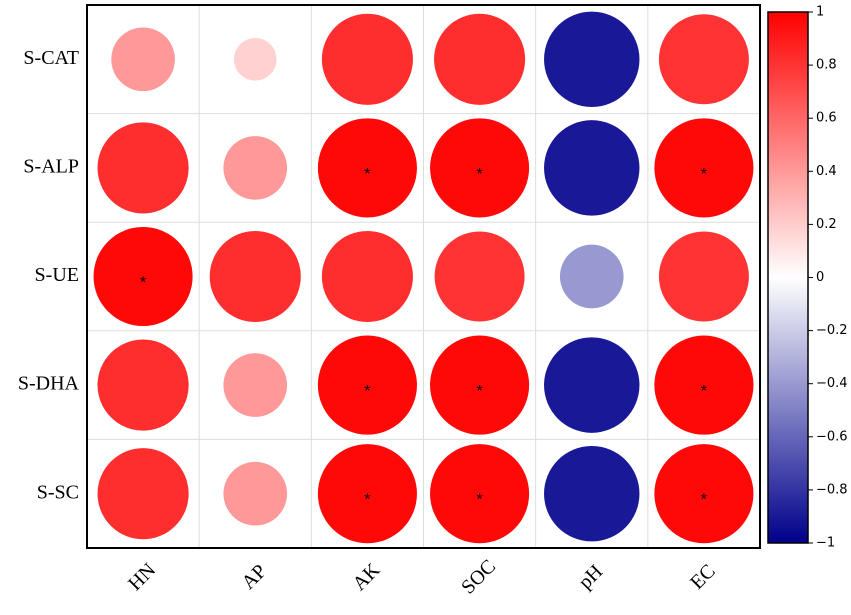 This screenshot has width=851, height=615. I want to click on colorbar-tick-label: −0.4, so click(832, 383).